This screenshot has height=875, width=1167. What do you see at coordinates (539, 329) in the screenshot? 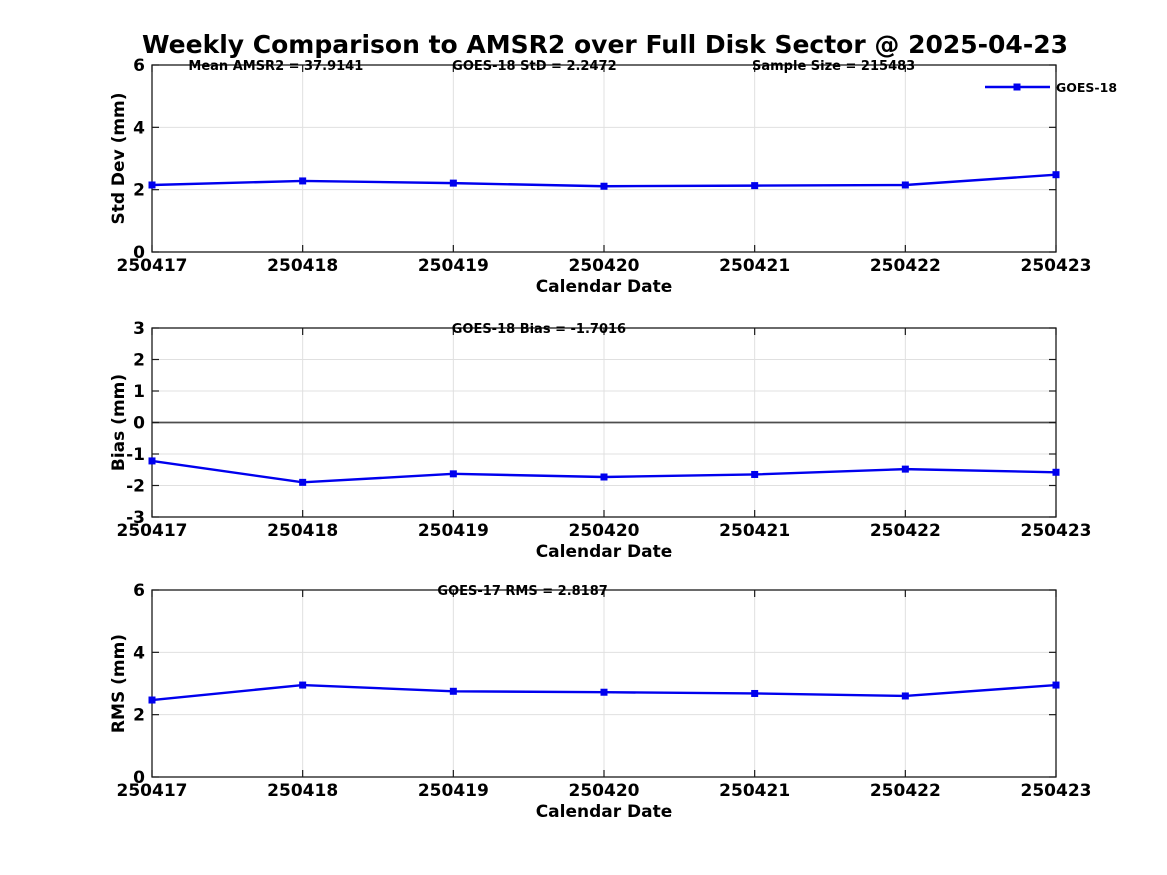
I see `annotation-text: GOES-18 Bias = -1.7016` at bounding box center [539, 329].